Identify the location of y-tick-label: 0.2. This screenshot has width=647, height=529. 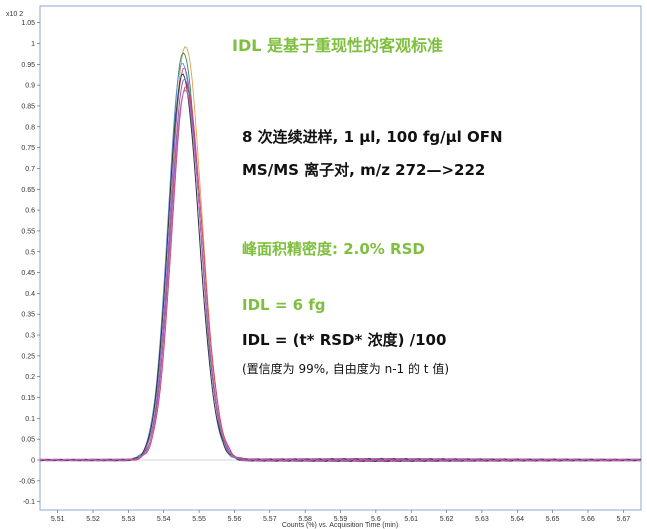
(30, 377).